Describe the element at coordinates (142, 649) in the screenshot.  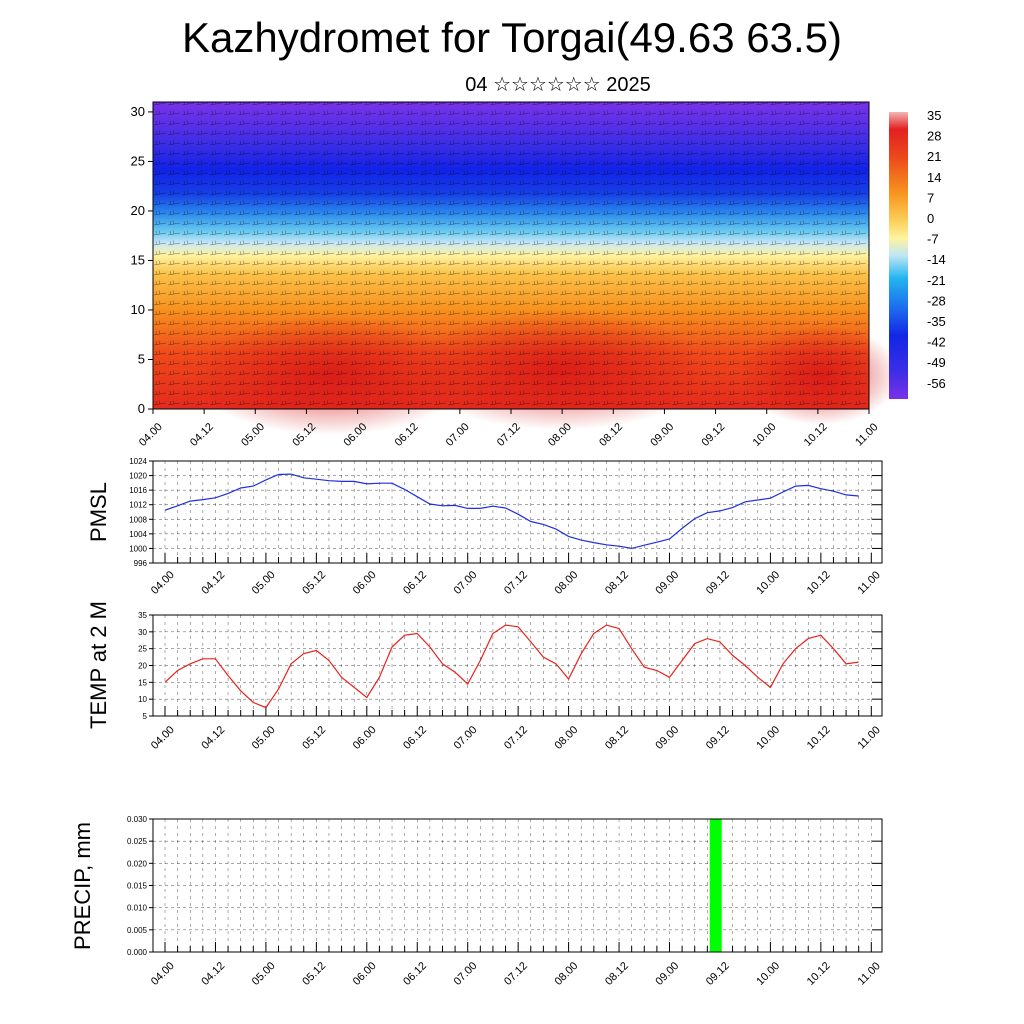
I see `temp-ytick-label: 25` at that location.